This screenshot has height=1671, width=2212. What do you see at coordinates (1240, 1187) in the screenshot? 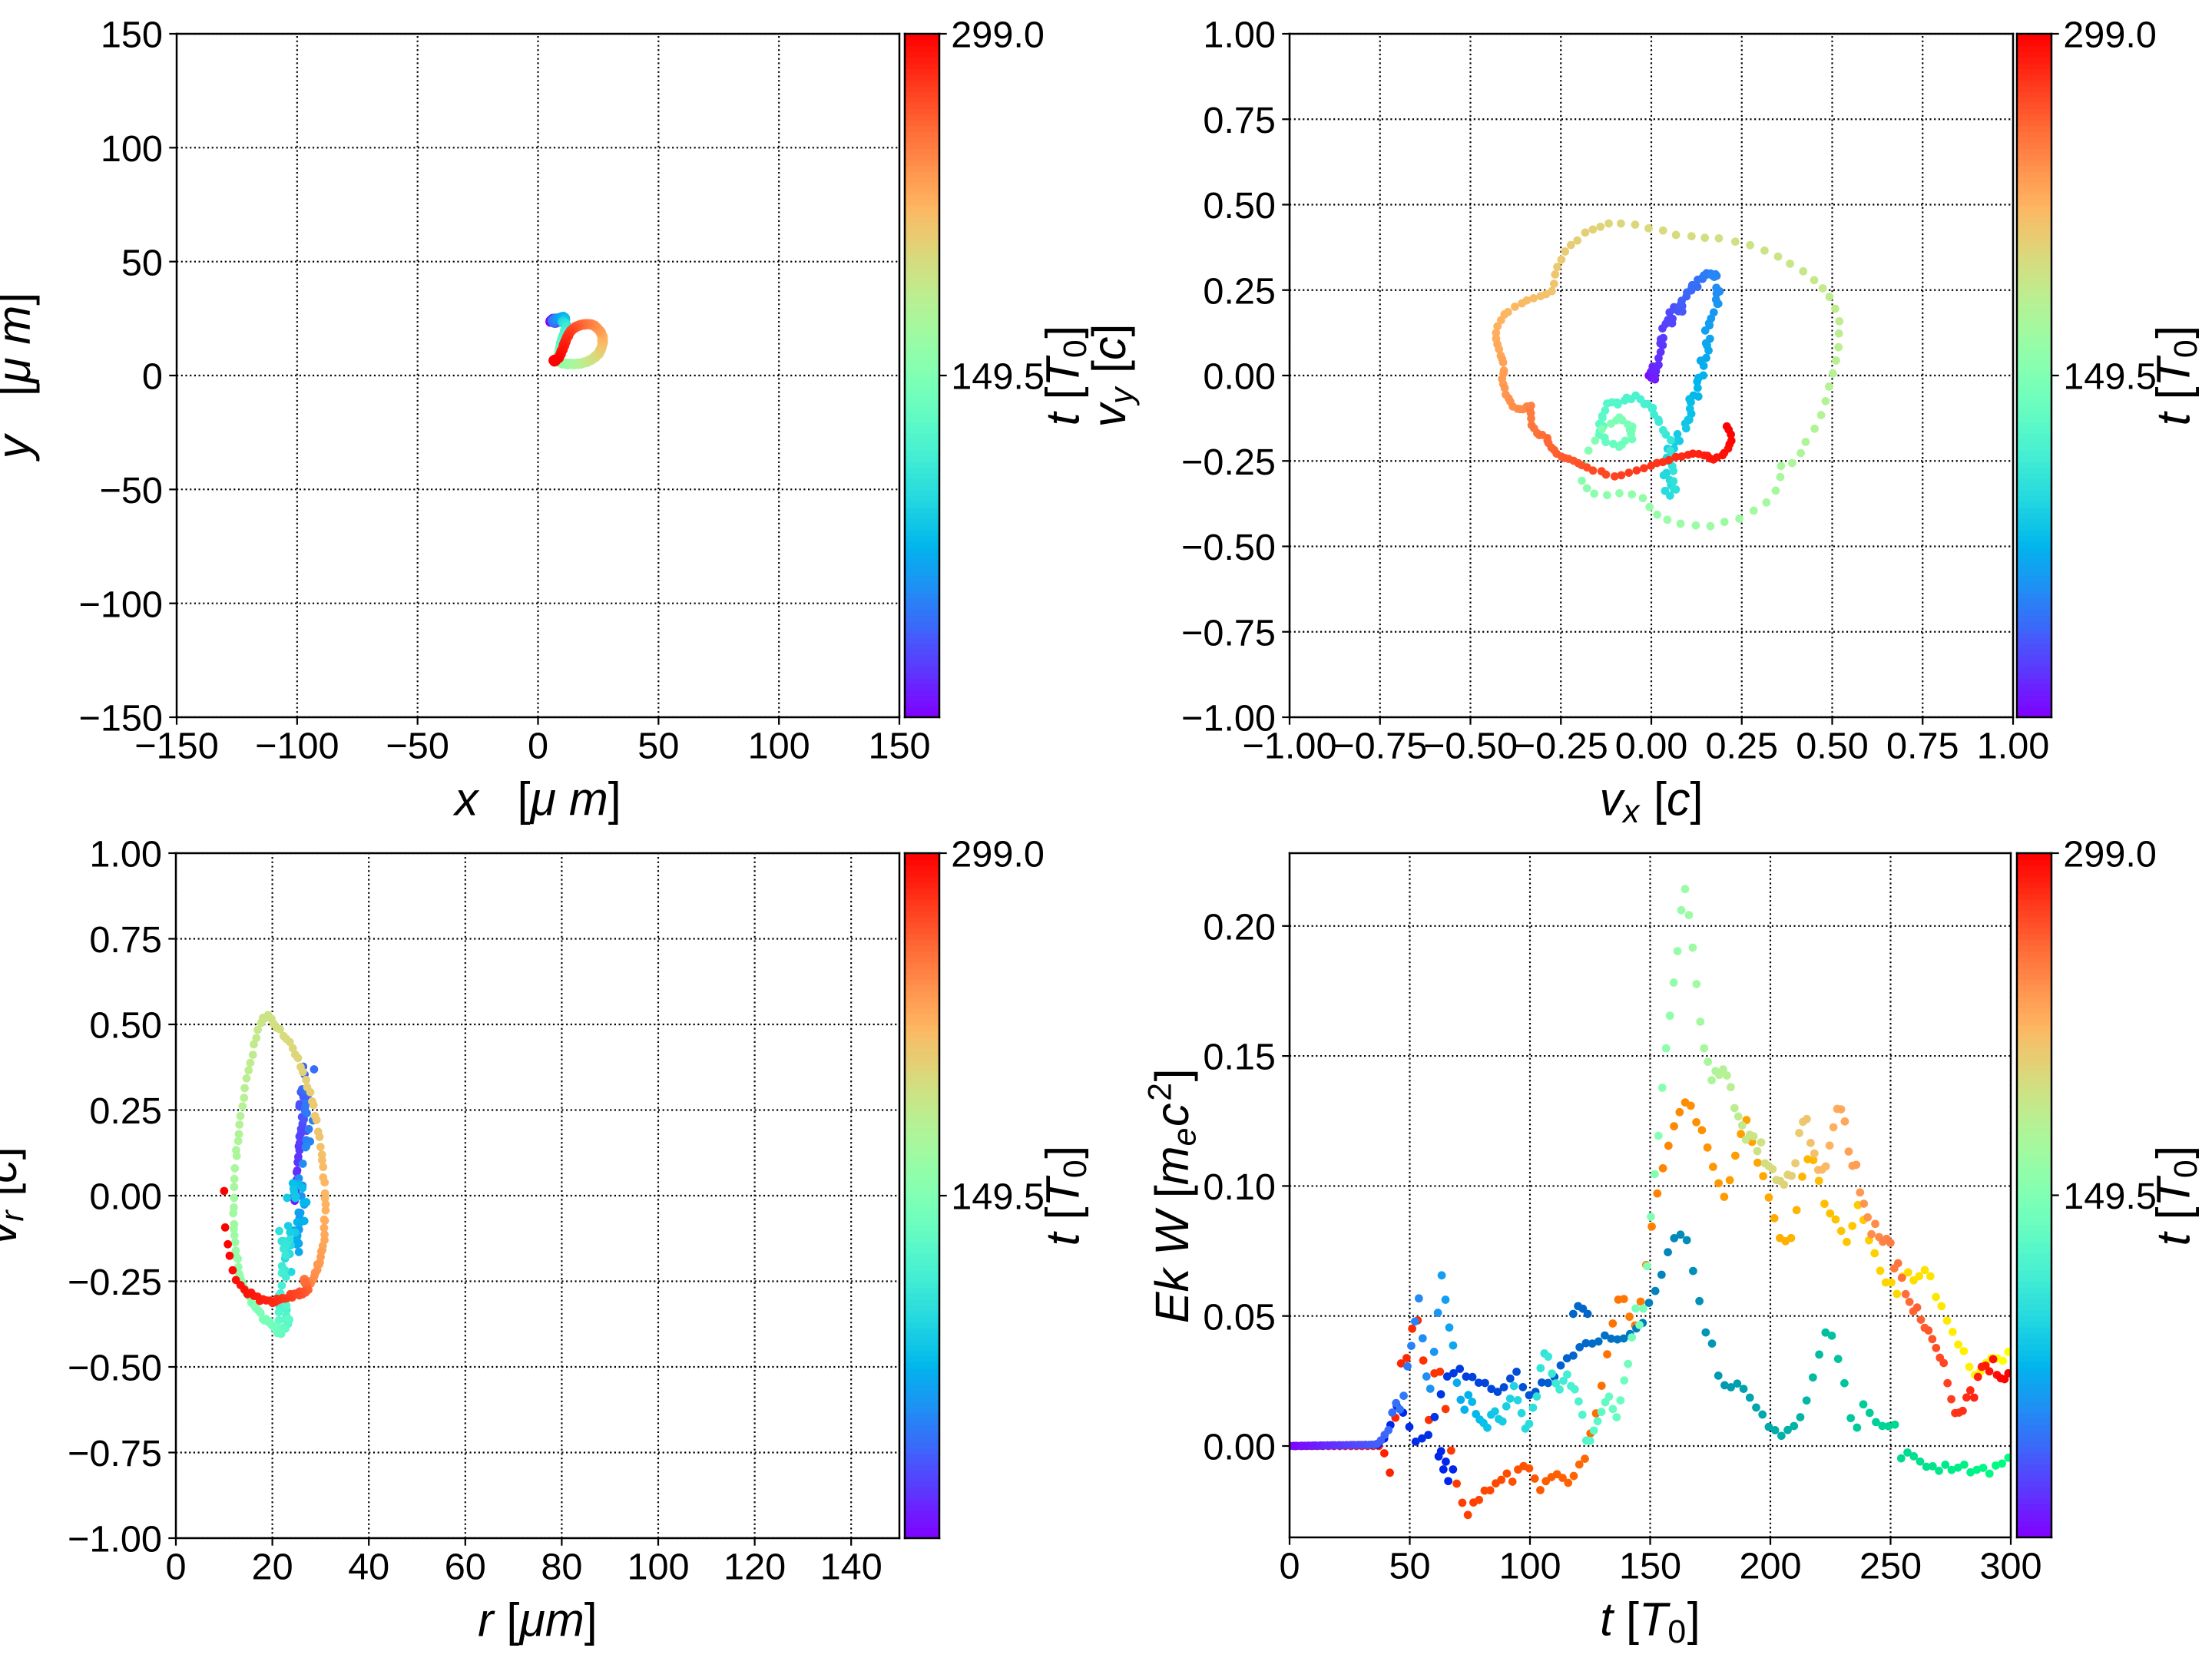
I see `svg-text: 0.10` at bounding box center [1240, 1187].